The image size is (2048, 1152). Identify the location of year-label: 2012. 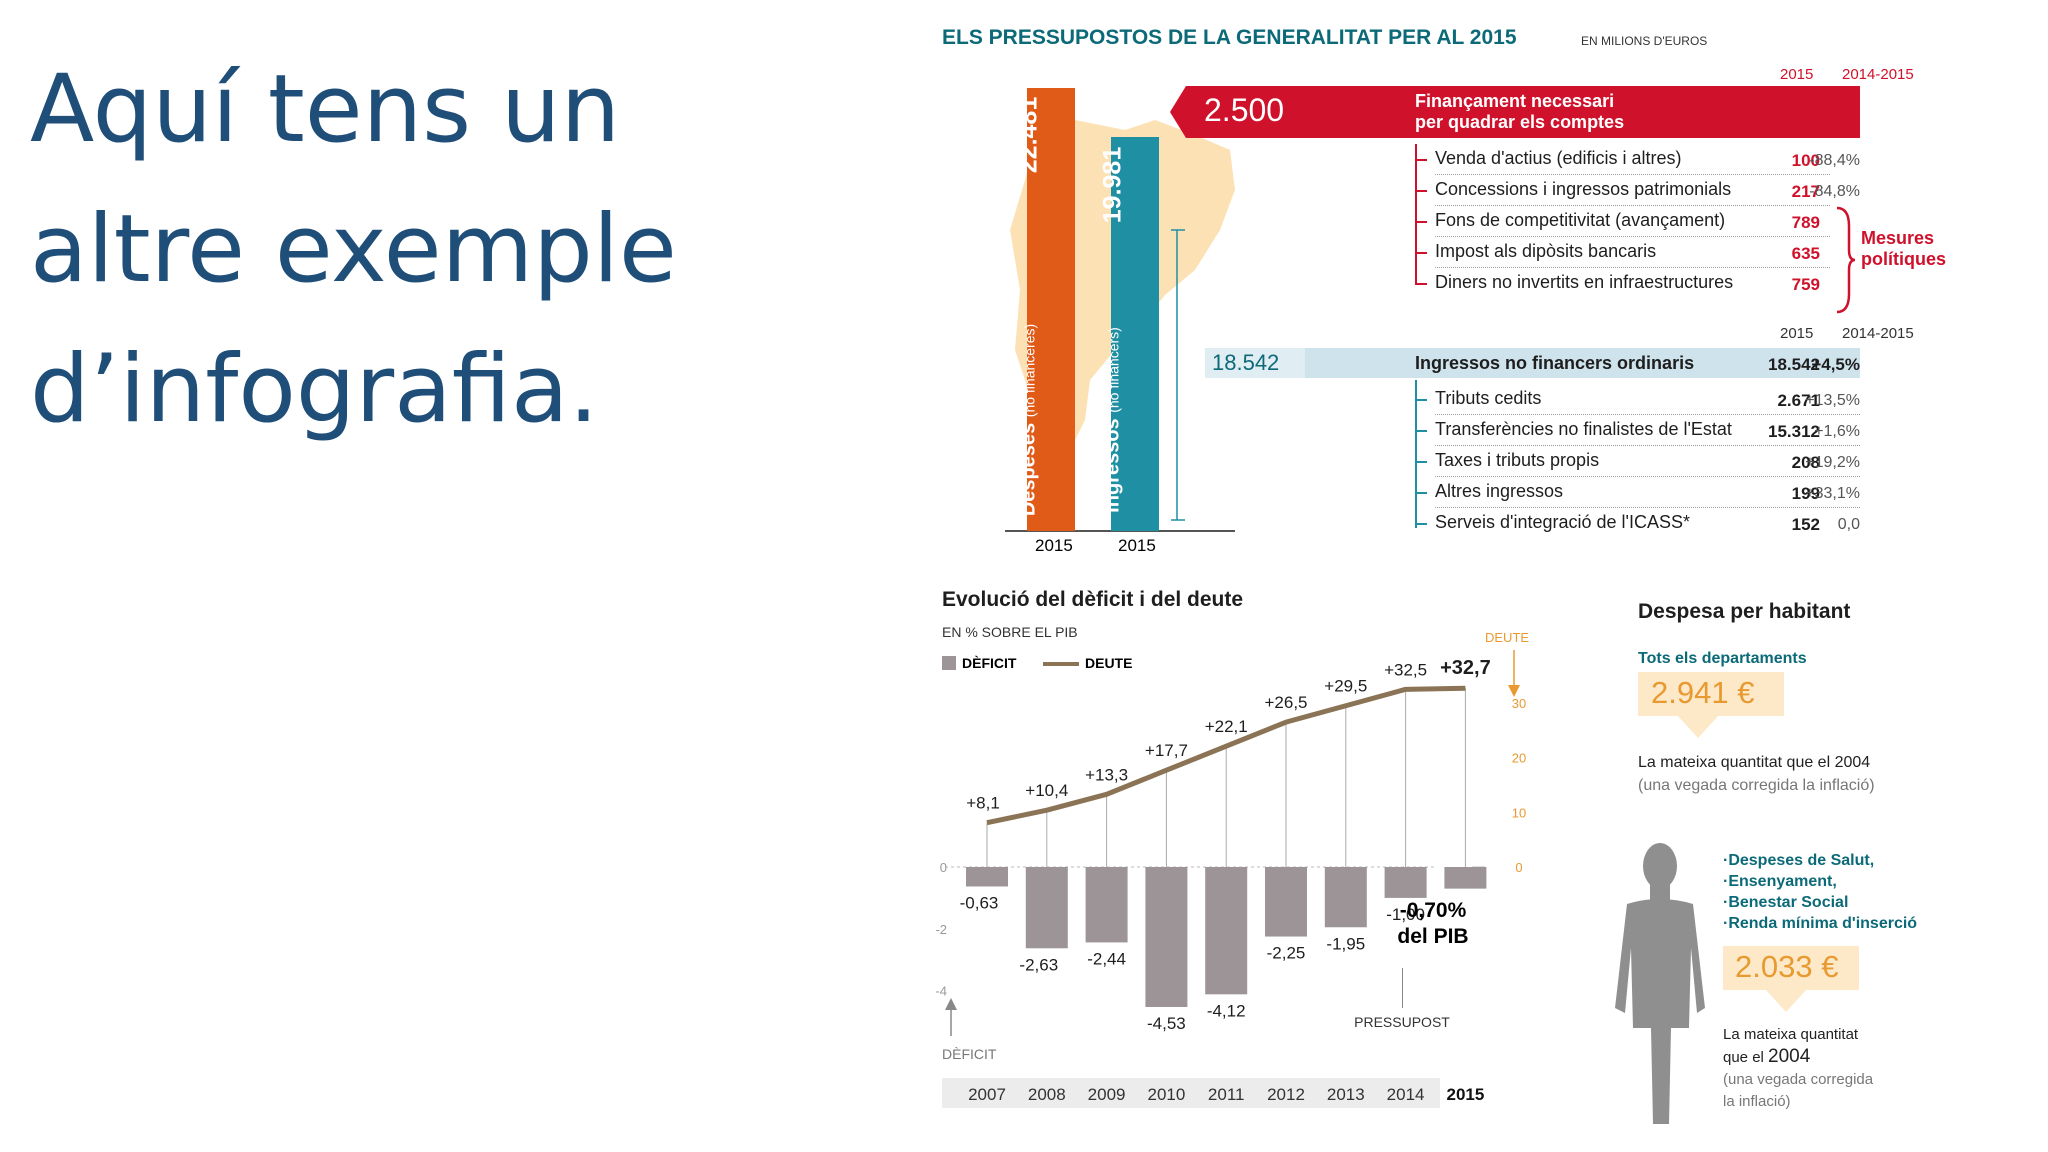
(1286, 1094).